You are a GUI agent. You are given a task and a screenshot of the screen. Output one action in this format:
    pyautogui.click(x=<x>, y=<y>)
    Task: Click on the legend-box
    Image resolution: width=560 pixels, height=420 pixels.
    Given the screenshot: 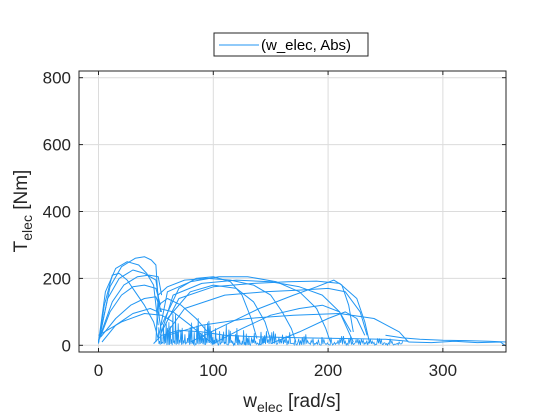 What is the action you would take?
    pyautogui.click(x=291, y=44)
    